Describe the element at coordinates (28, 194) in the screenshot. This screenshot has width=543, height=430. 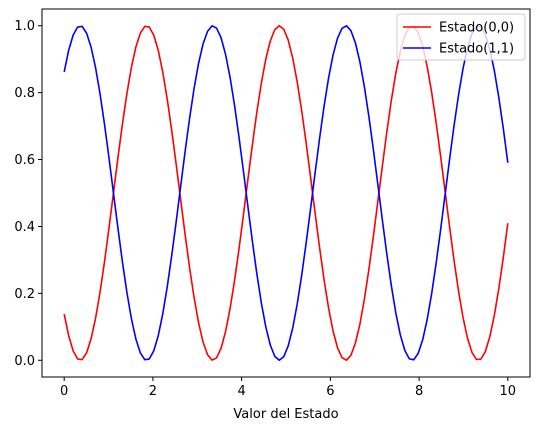
I see `y-axis-ticks: 0.0 0.2 0.4 0.6 0.8 1.0` at that location.